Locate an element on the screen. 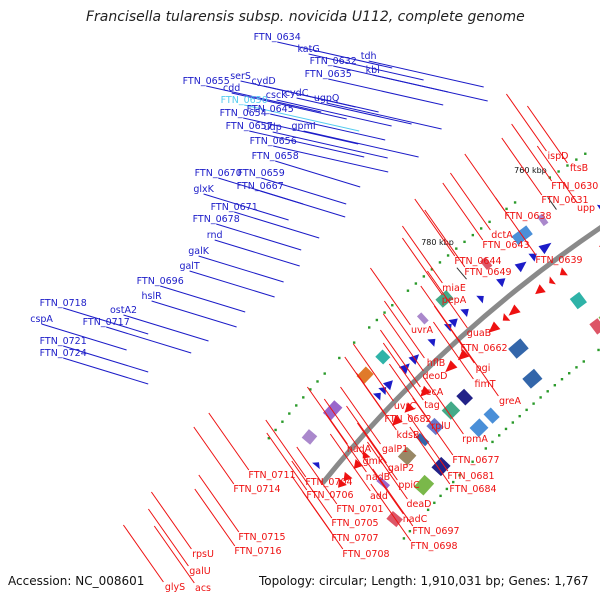 The width and height of the screenshot is (600, 600). gene-label-right: add is located at coordinates (379, 496).